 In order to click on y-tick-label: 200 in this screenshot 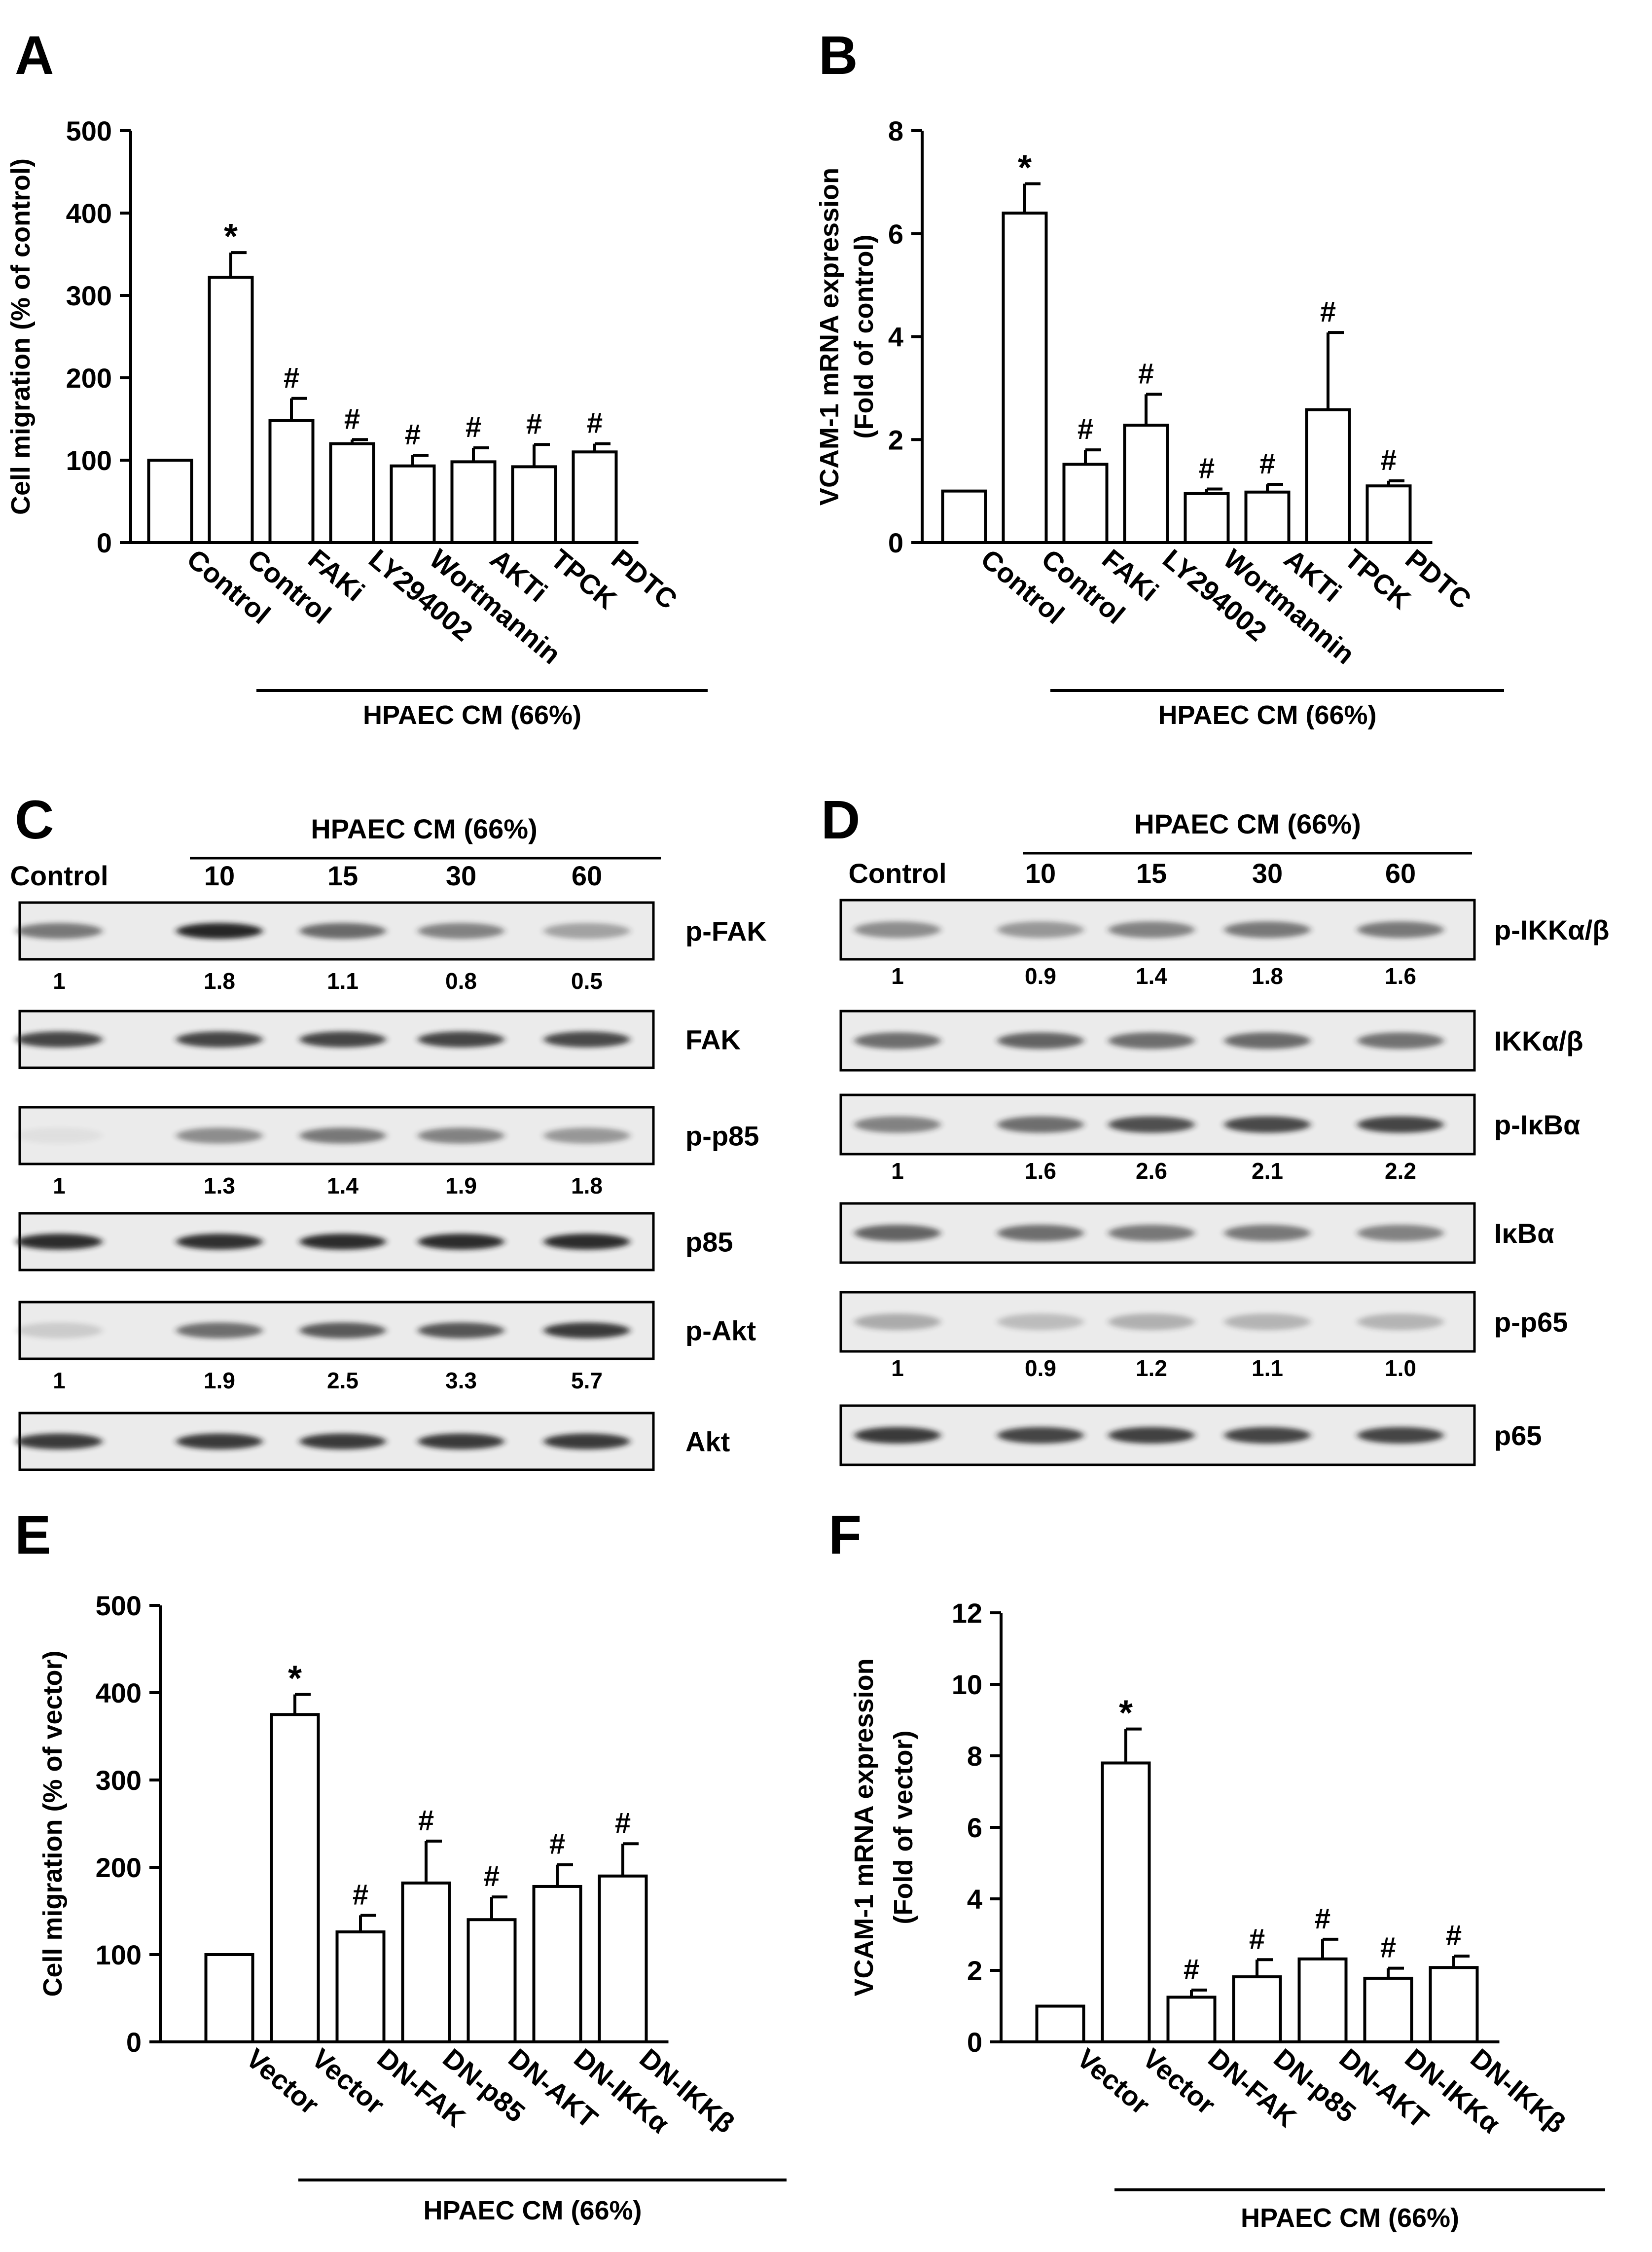, I will do `click(119, 1868)`.